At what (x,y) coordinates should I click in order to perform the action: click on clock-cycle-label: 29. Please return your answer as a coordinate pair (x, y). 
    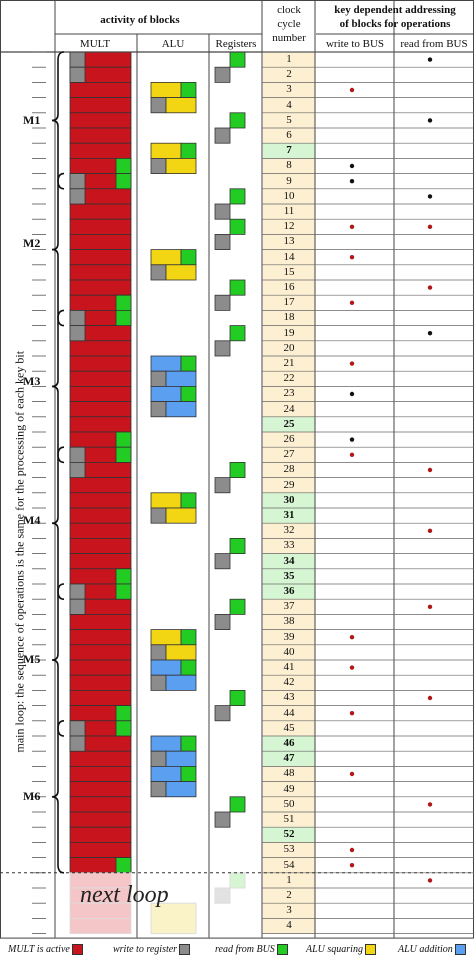
    Looking at the image, I should click on (289, 484).